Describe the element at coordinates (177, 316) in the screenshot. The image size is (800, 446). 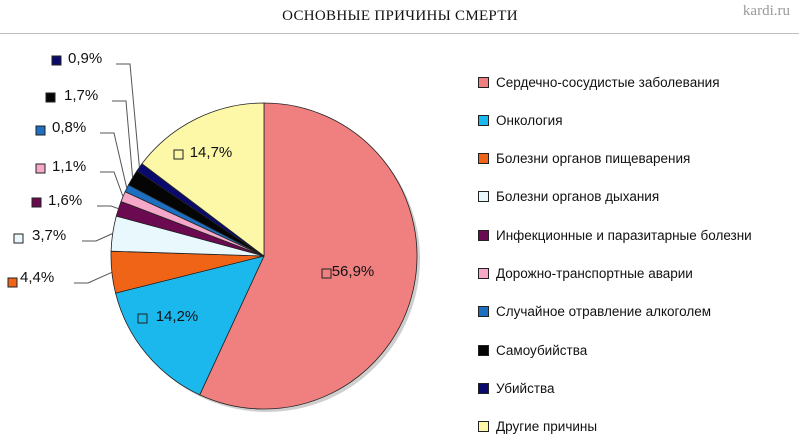
I see `data-label: 14,2%` at that location.